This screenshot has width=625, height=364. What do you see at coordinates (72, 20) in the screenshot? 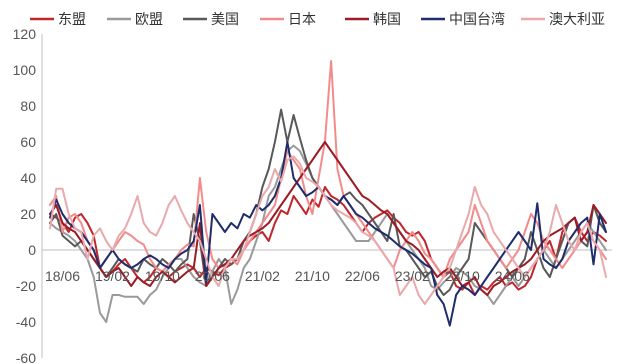
I see `legend-label: 东盟` at bounding box center [72, 20].